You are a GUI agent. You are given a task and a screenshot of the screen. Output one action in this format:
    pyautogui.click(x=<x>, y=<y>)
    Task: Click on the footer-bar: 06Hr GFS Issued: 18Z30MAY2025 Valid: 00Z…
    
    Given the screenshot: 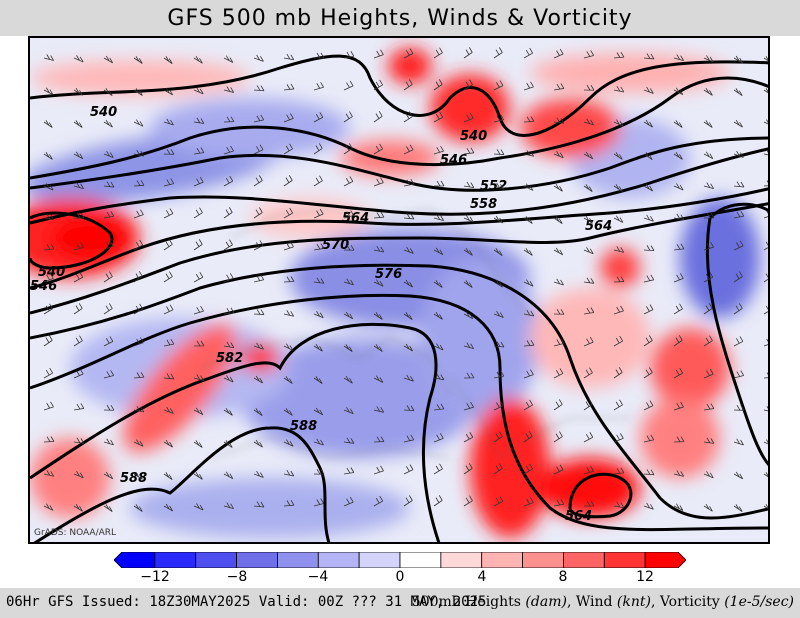 What is the action you would take?
    pyautogui.click(x=400, y=603)
    